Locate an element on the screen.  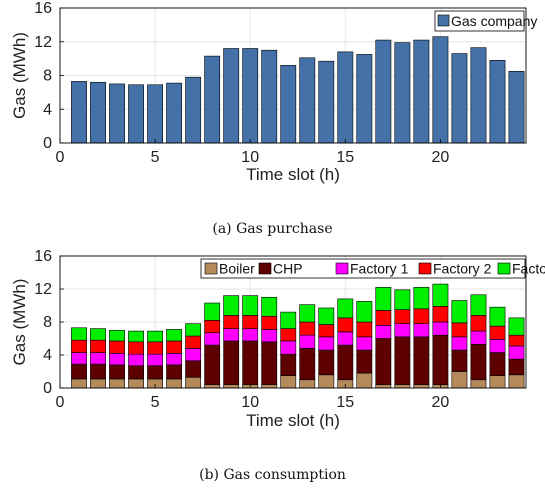
y-tick-label: 16 is located at coordinates (43, 8).